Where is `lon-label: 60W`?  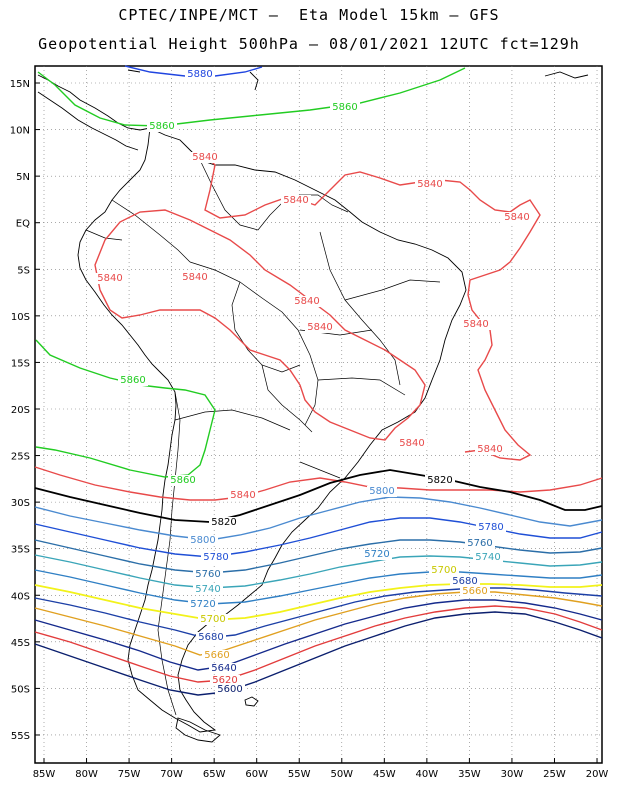 lon-label: 60W is located at coordinates (256, 774).